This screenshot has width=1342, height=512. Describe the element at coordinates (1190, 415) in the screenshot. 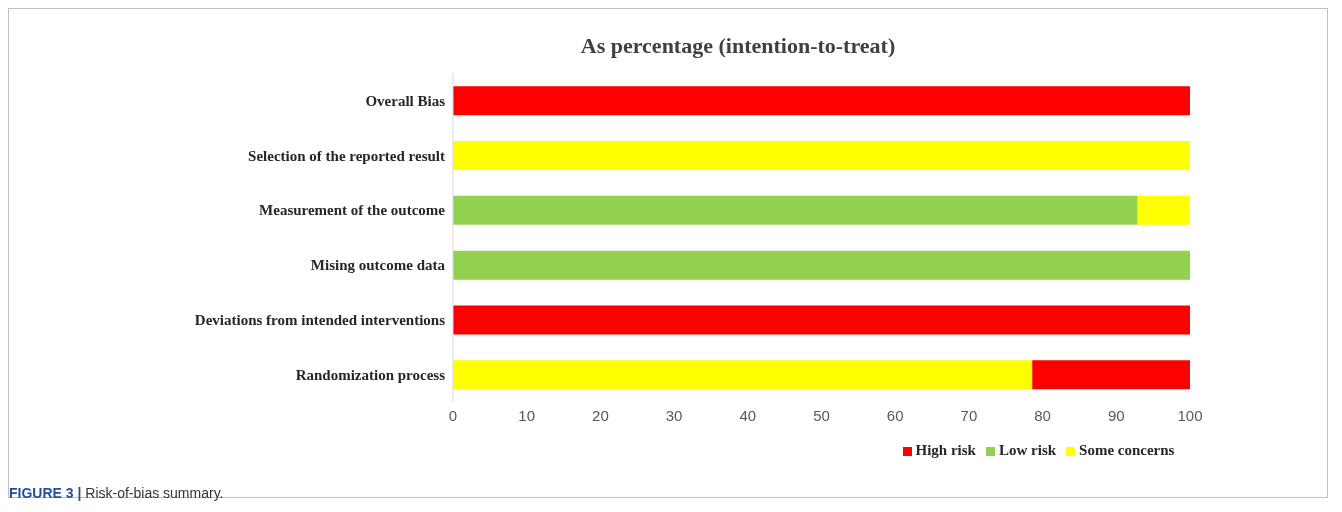

I see `x-tick-label: 100` at that location.